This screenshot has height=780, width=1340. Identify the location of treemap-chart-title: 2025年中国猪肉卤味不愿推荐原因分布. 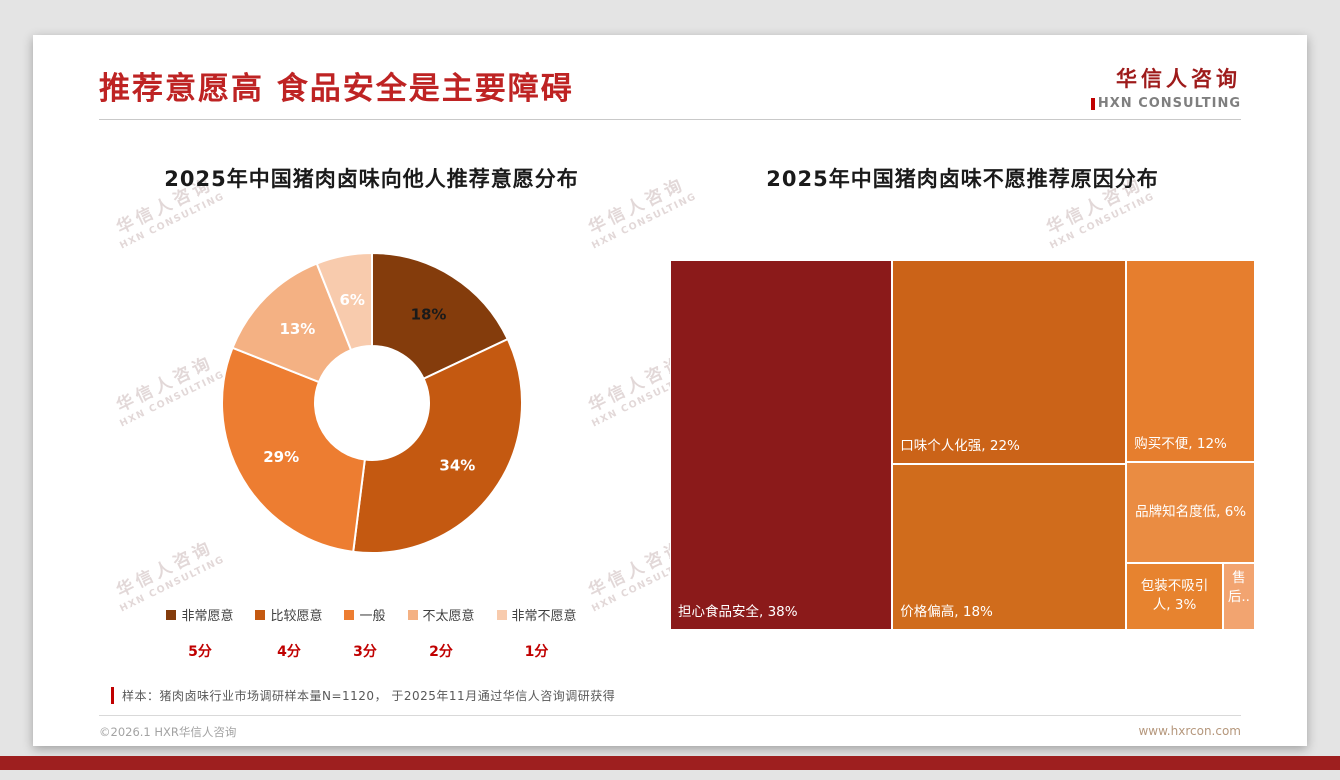
(962, 179).